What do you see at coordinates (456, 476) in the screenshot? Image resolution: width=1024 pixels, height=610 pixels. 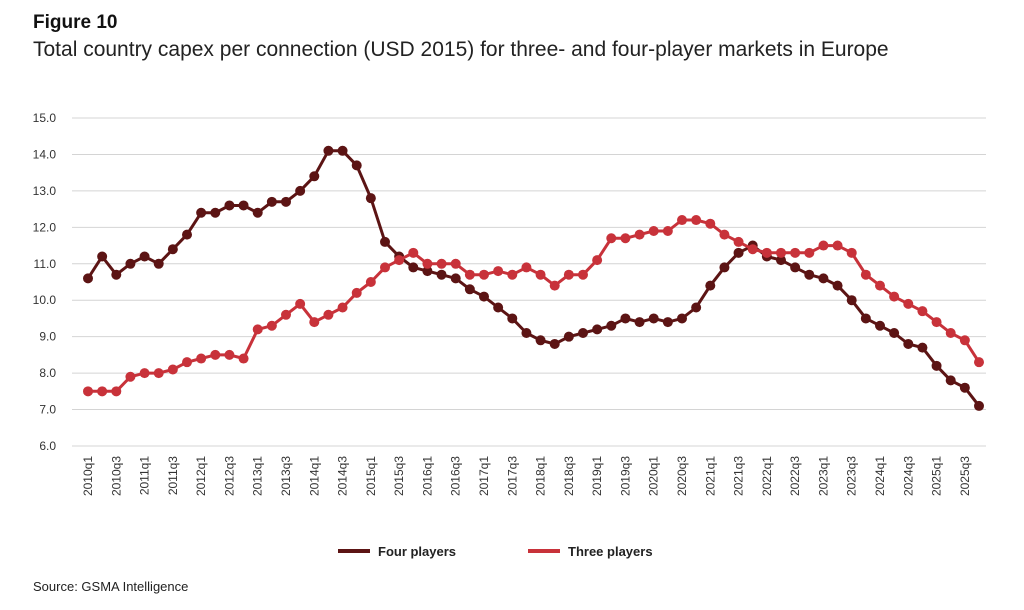 I see `x-tick-label: 2016q3` at bounding box center [456, 476].